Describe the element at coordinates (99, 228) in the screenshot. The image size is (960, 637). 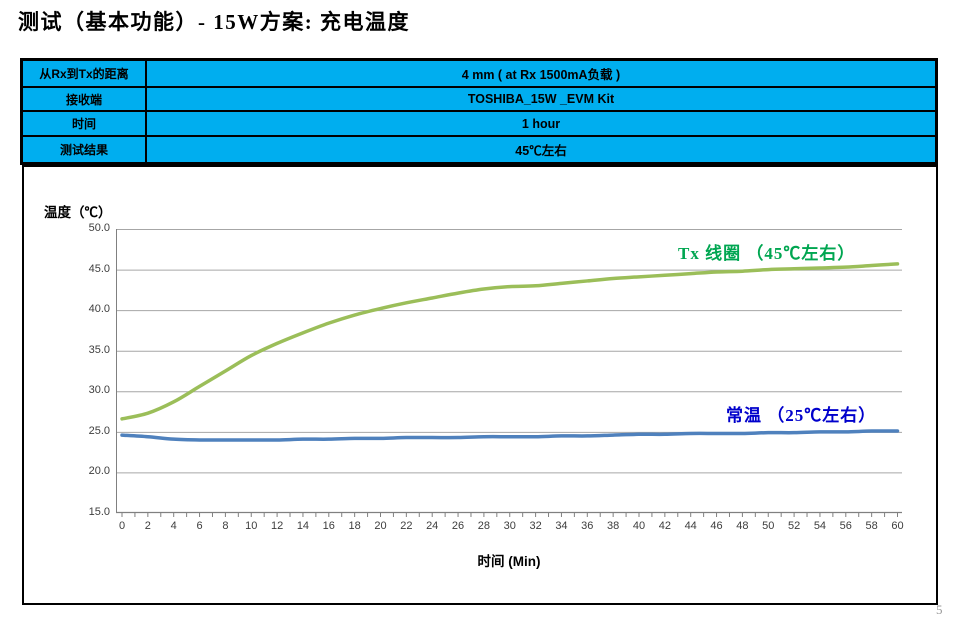
I see `y-tick-label: 50.0` at that location.